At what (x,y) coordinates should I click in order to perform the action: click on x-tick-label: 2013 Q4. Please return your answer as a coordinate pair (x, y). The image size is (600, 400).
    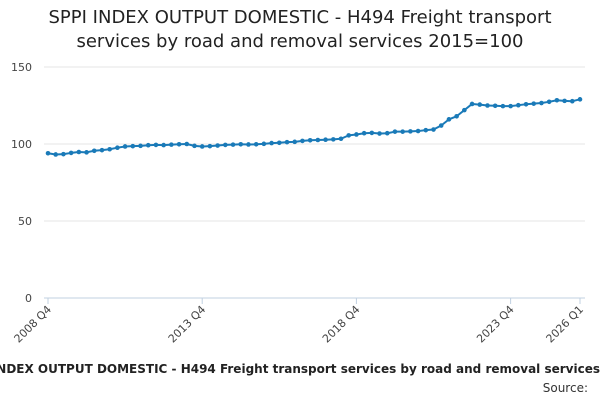
    Looking at the image, I should click on (187, 324).